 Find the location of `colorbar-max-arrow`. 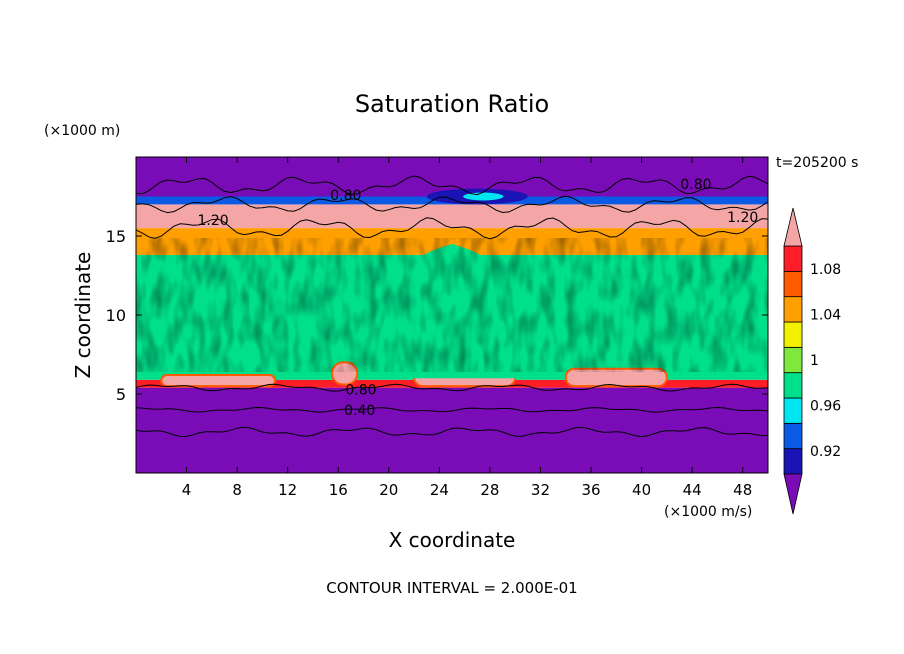

colorbar-max-arrow is located at coordinates (793, 227).